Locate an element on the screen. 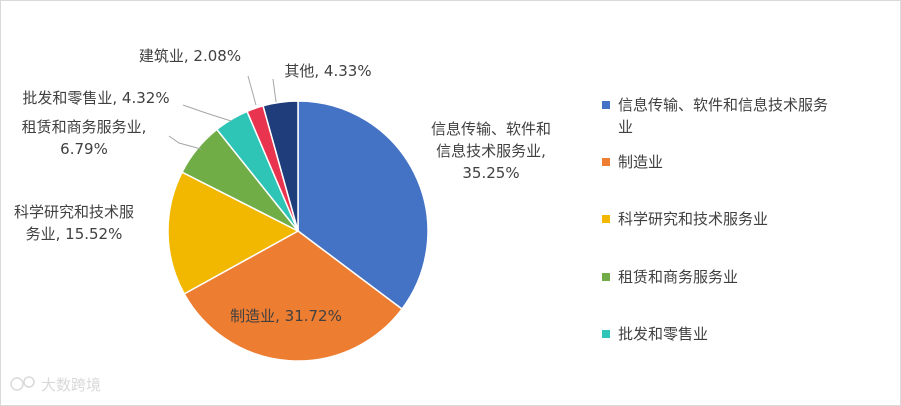  legend-entry-信息传输-软件和信息技术服务业: 信息传输、软件和信息技术服务业 is located at coordinates (715, 116).